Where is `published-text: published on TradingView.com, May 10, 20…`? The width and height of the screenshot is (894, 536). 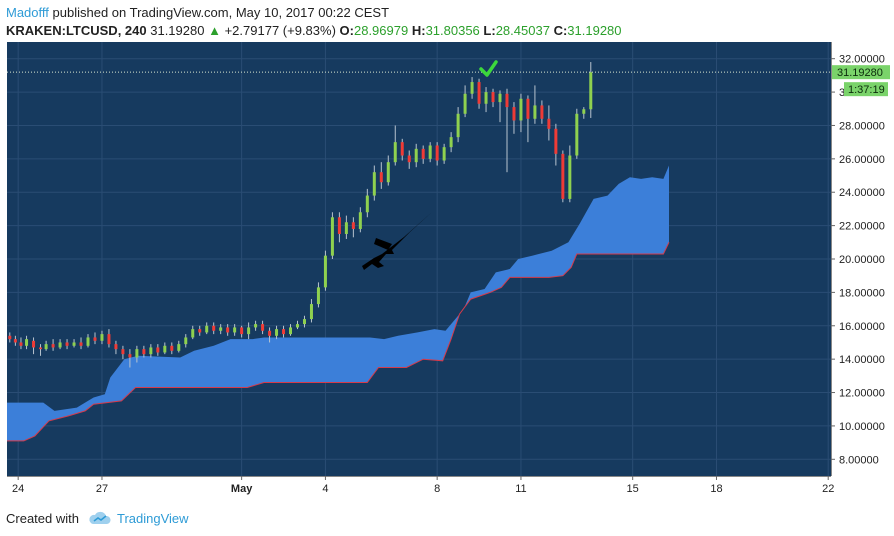 published-text: published on TradingView.com, May 10, 20… is located at coordinates (221, 12).